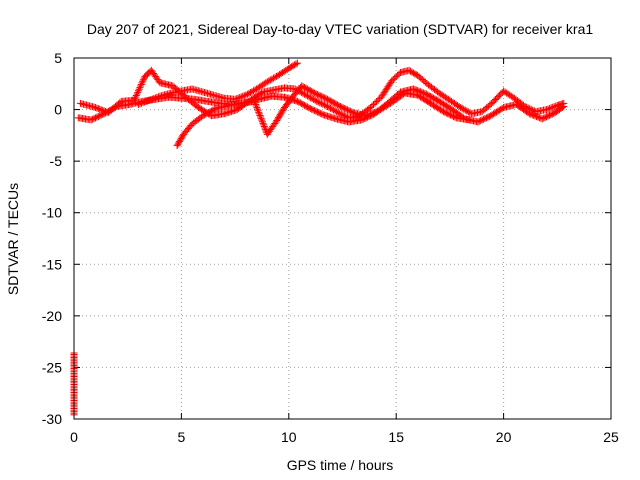 The width and height of the screenshot is (640, 480). What do you see at coordinates (56, 161) in the screenshot?
I see `y-tick-label: -5` at bounding box center [56, 161].